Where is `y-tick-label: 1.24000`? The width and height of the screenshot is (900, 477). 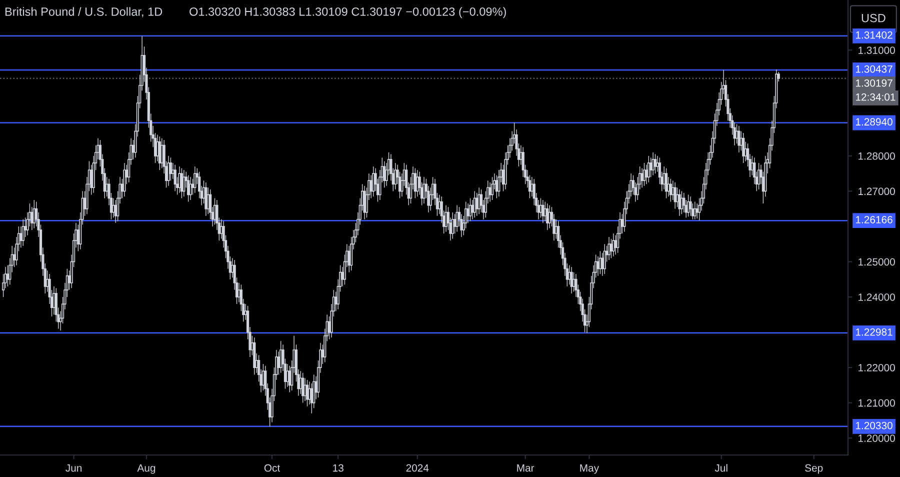
y-tick-label: 1.24000 is located at coordinates (876, 297).